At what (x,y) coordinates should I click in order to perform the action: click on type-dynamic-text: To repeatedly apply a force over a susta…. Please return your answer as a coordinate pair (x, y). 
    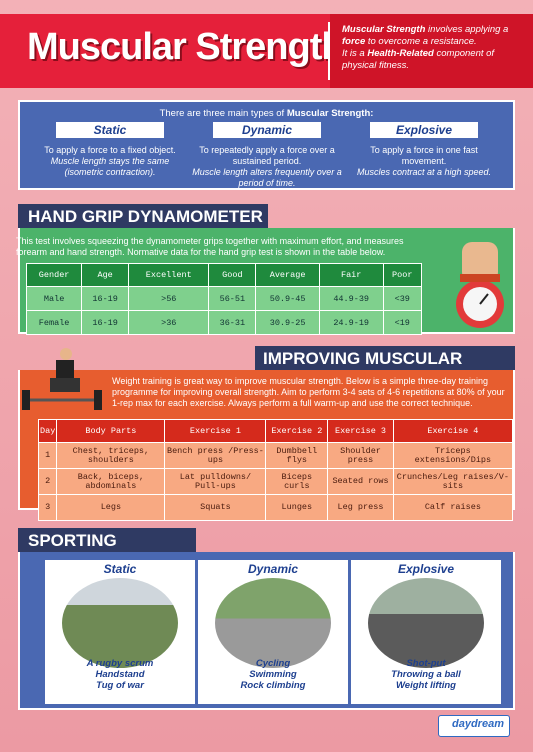
    Looking at the image, I should click on (267, 167).